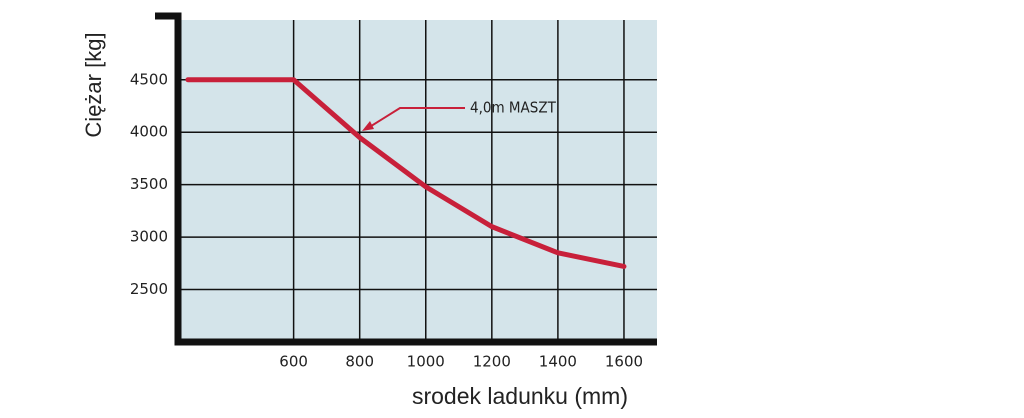 The width and height of the screenshot is (1024, 418). What do you see at coordinates (293, 362) in the screenshot?
I see `x-tick-label: 600` at bounding box center [293, 362].